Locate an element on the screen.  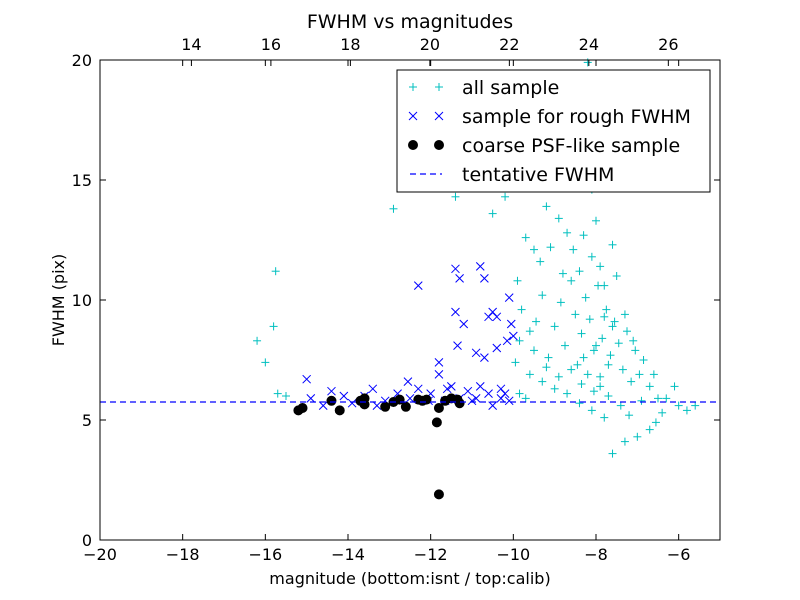
y-axis-label: FWHM (pix) is located at coordinates (58, 300).